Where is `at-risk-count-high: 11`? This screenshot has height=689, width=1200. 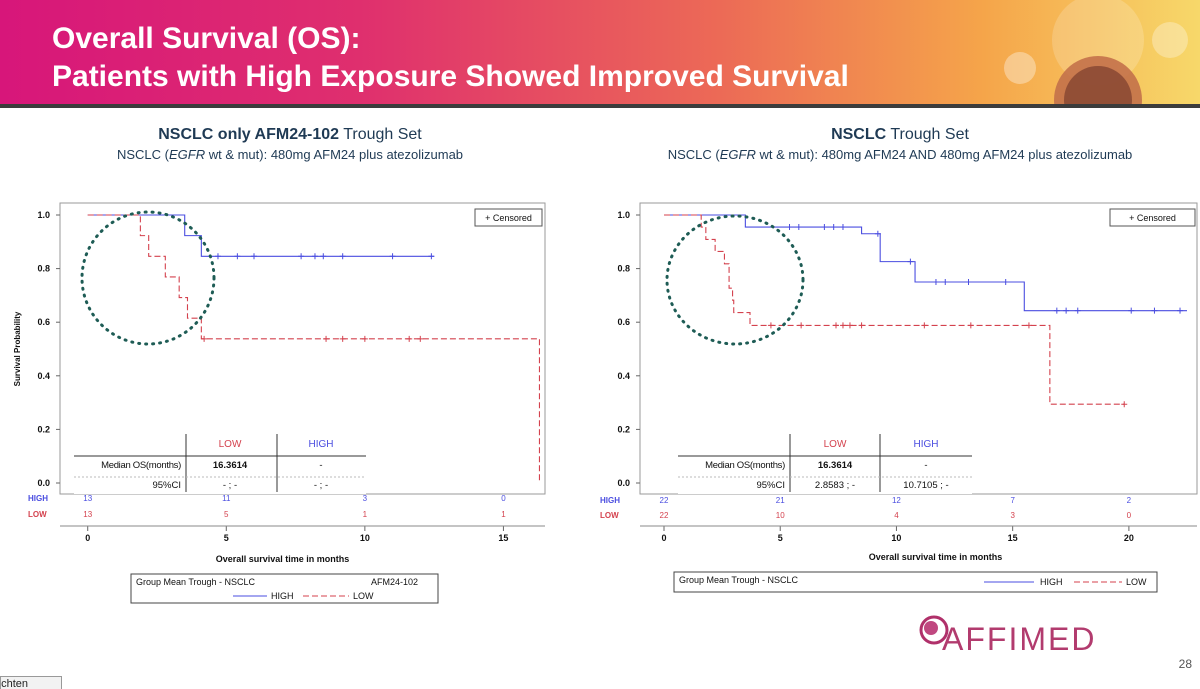 at-risk-count-high: 11 is located at coordinates (226, 498).